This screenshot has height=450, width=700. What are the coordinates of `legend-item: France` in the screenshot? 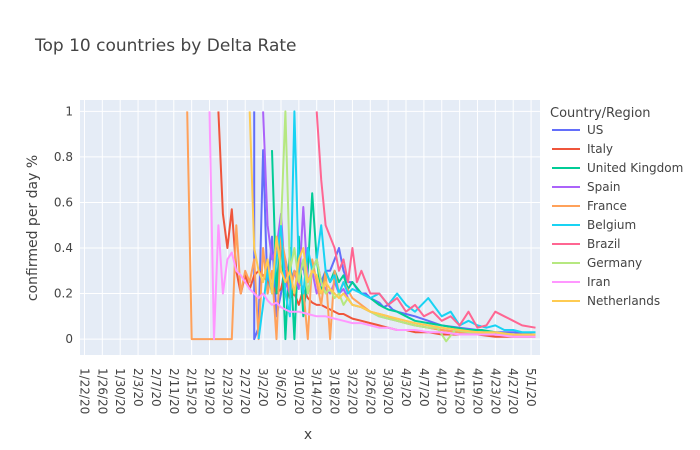 It's located at (589, 206).